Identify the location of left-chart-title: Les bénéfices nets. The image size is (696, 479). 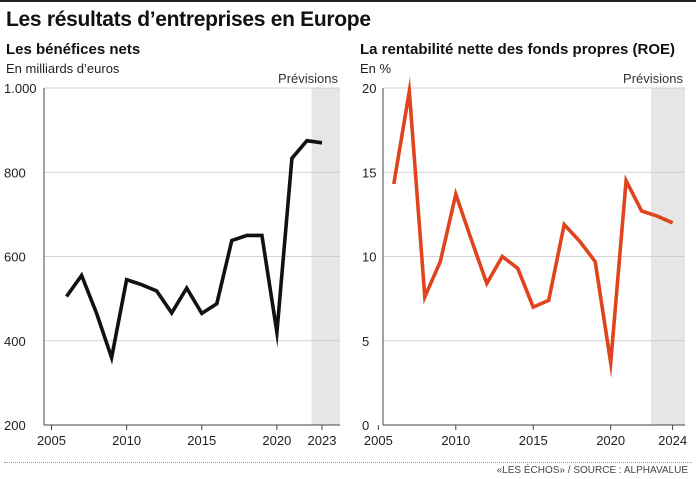
(73, 49).